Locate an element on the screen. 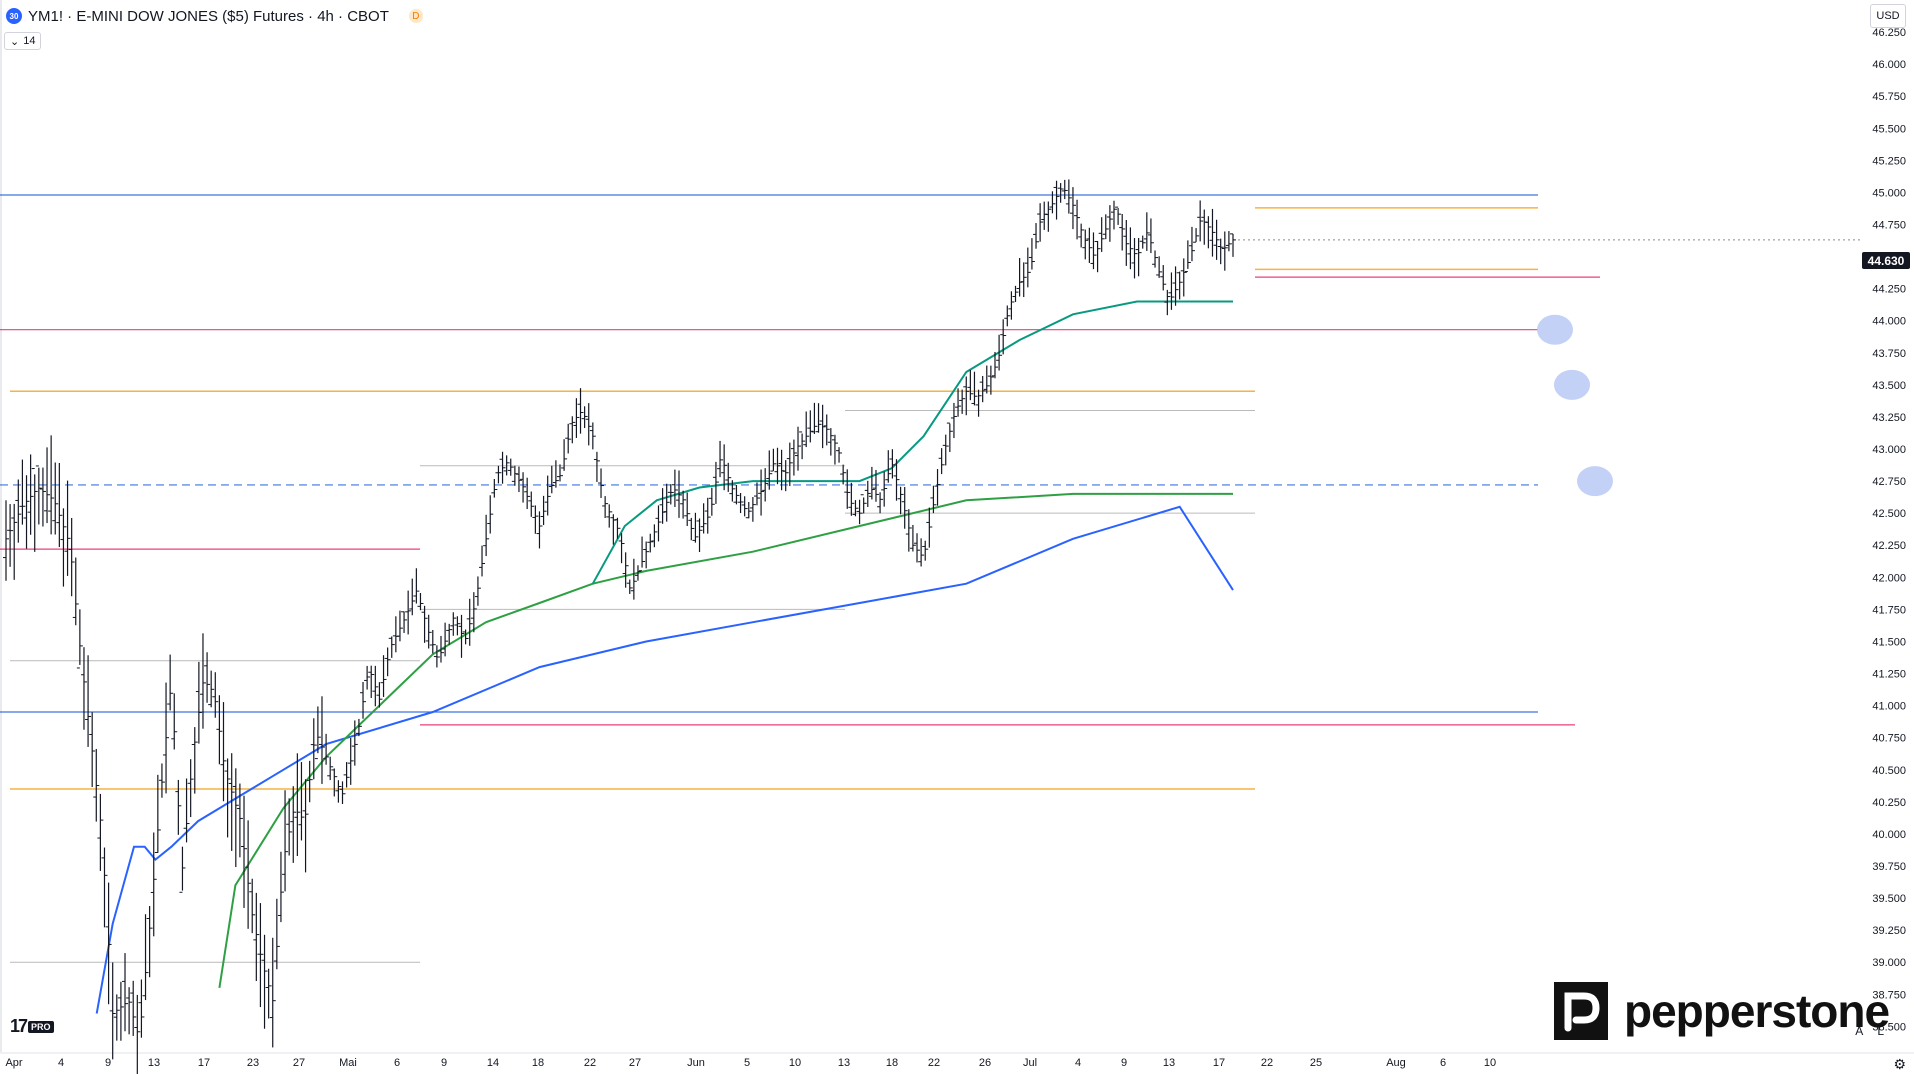 The height and width of the screenshot is (1074, 1914). x-tick-label: 25 is located at coordinates (1316, 1063).